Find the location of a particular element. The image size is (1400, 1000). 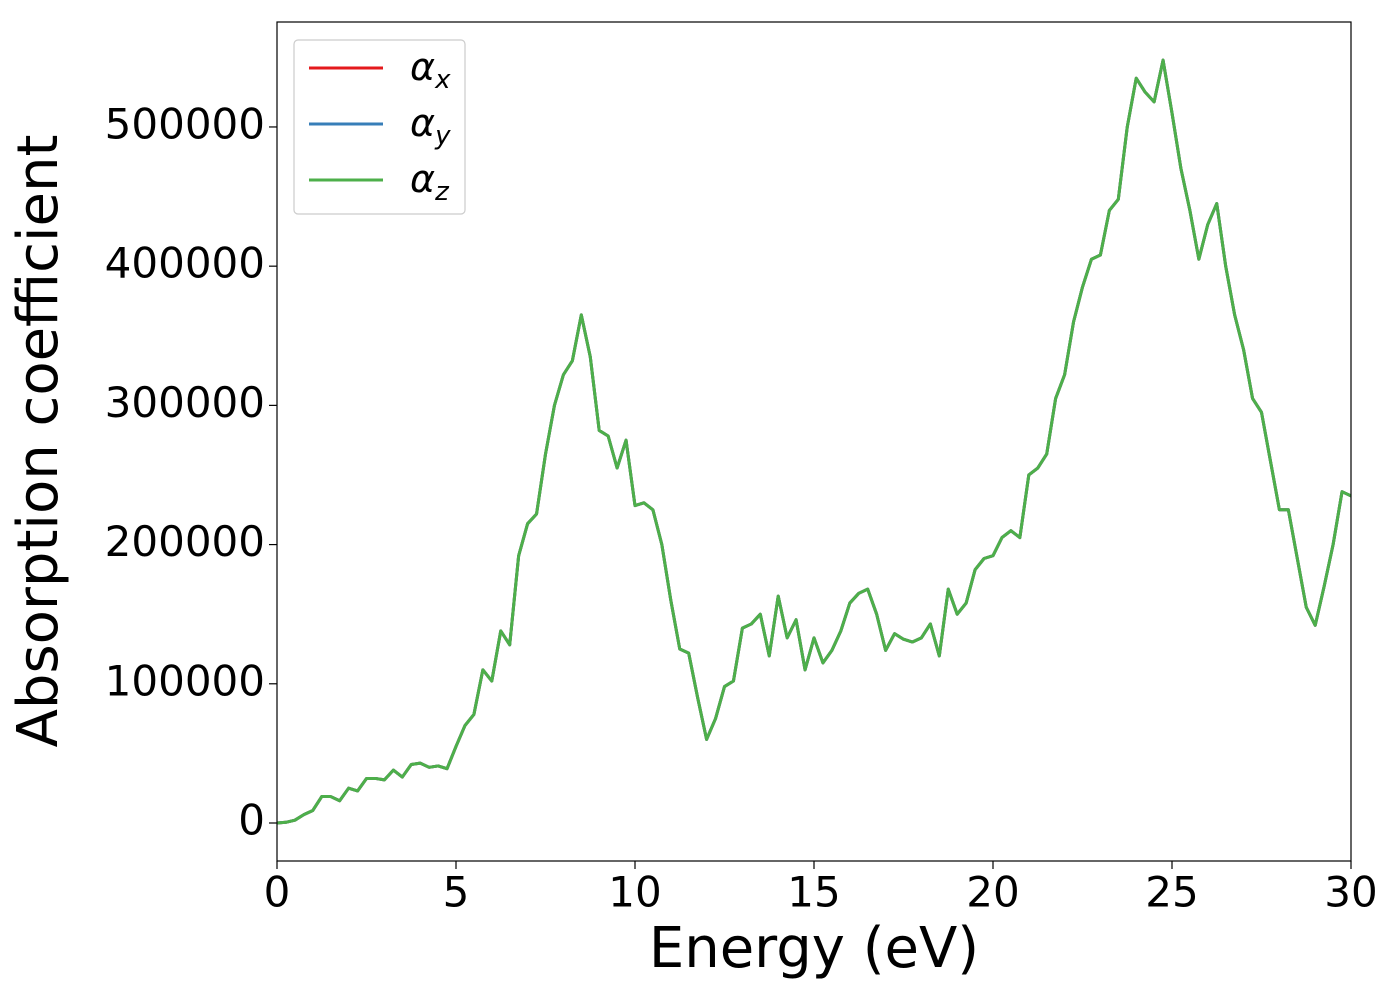

legend: αx αy αz is located at coordinates (379, 127).